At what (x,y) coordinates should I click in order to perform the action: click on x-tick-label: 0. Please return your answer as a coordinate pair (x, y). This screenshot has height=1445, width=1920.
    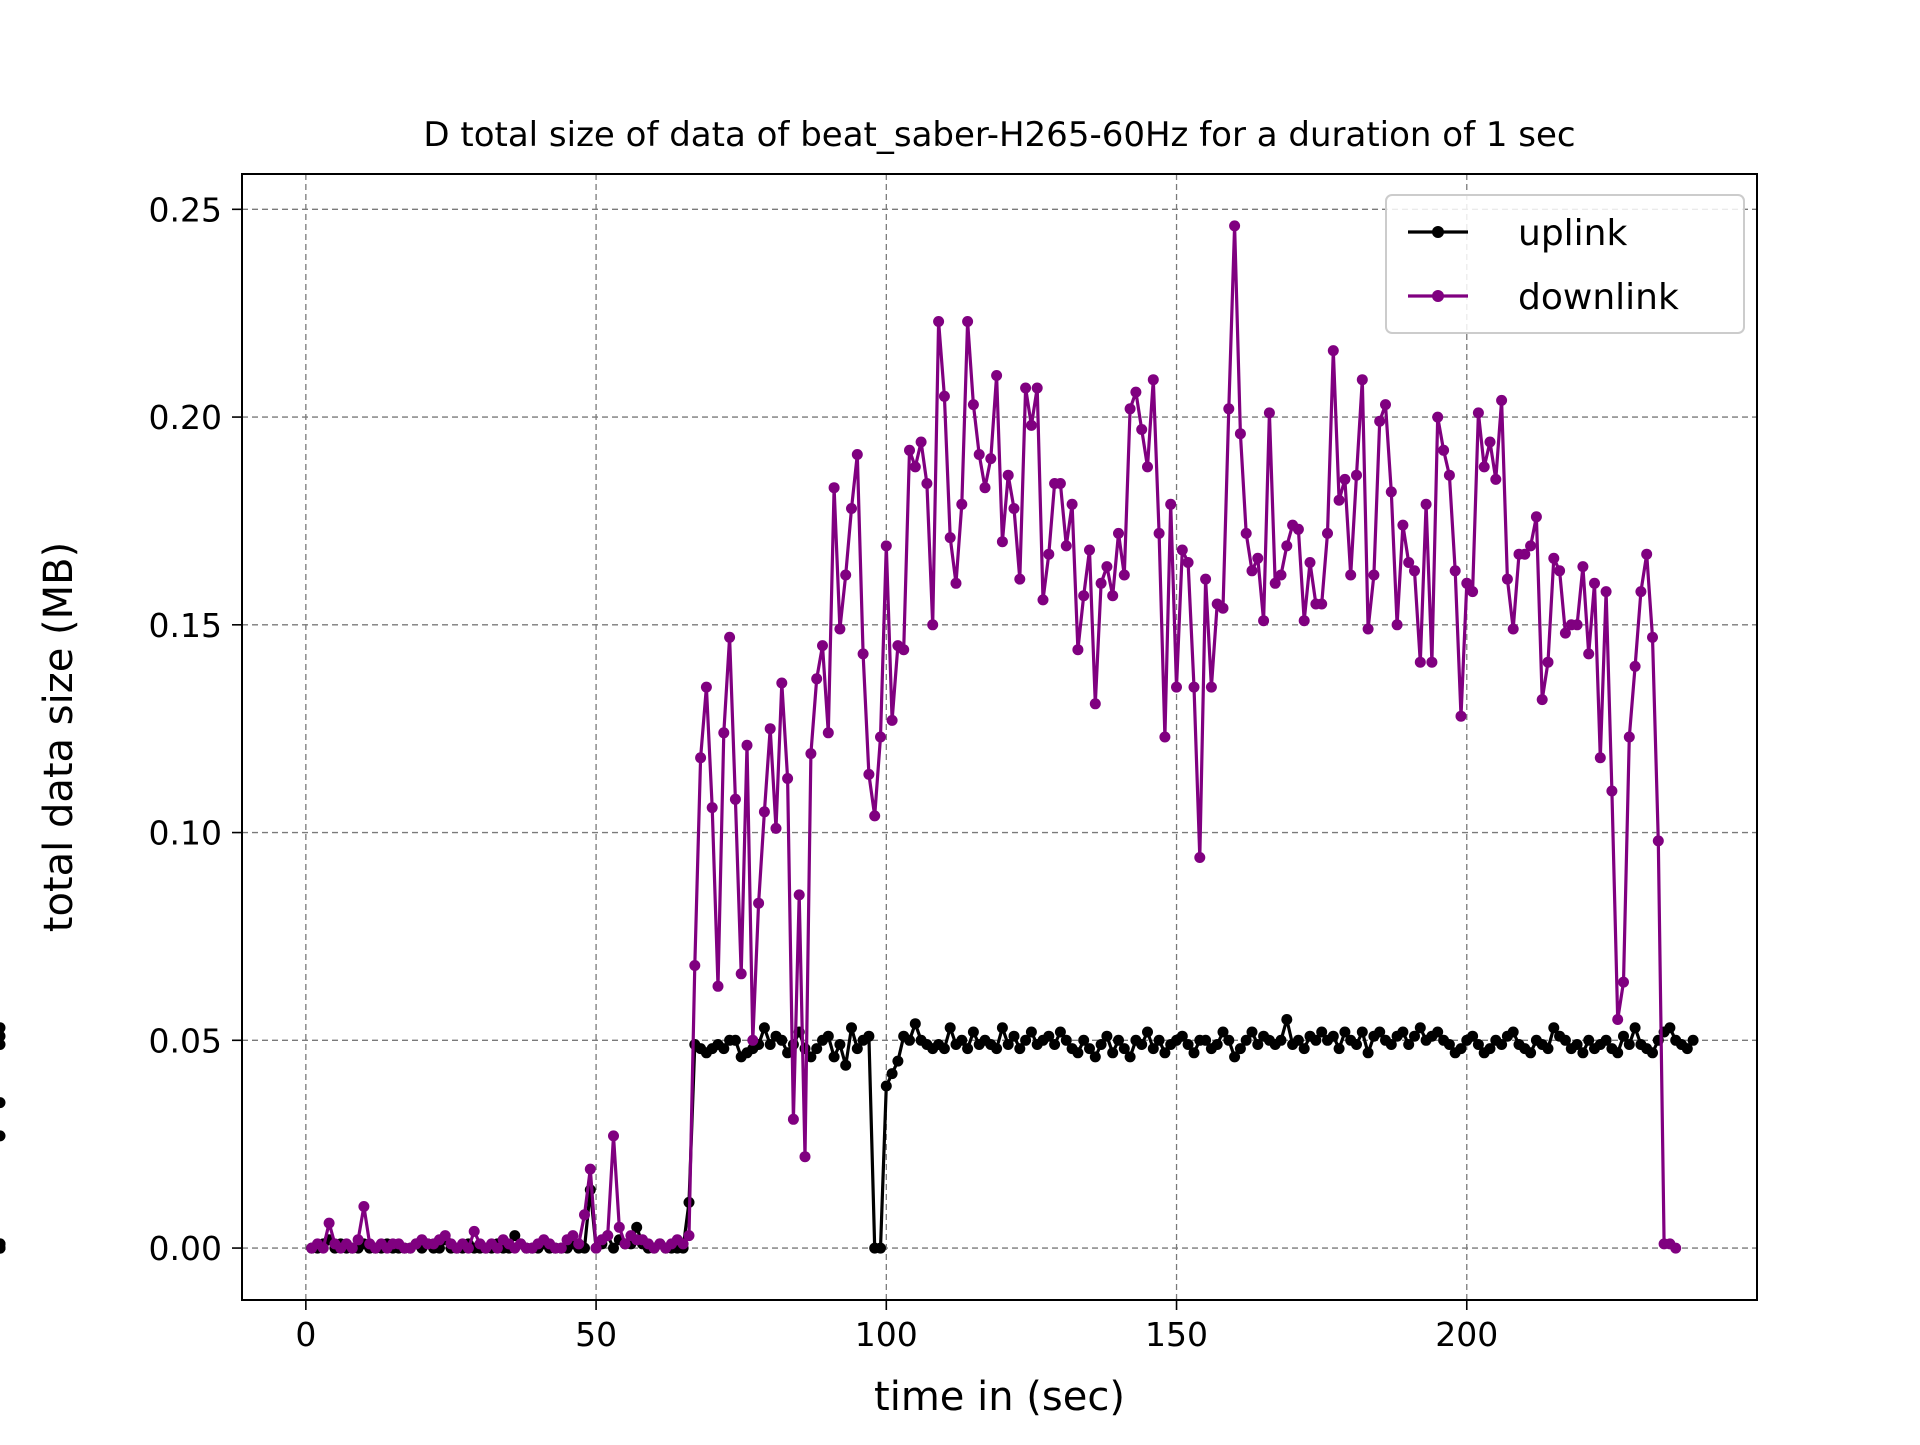
    Looking at the image, I should click on (305, 1334).